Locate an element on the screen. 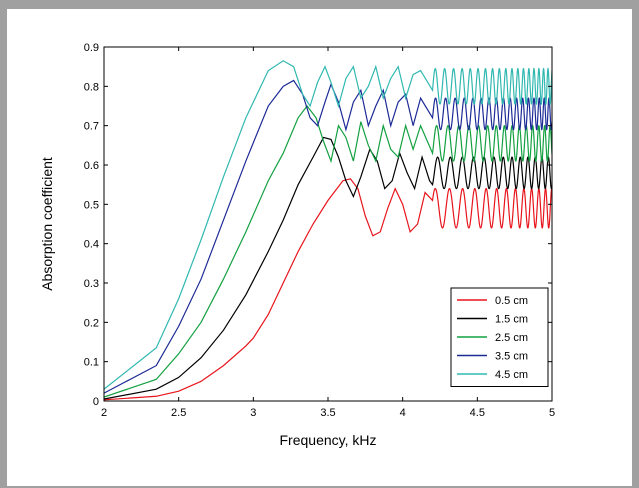  y-tick-label: 0.4 is located at coordinates (91, 245).